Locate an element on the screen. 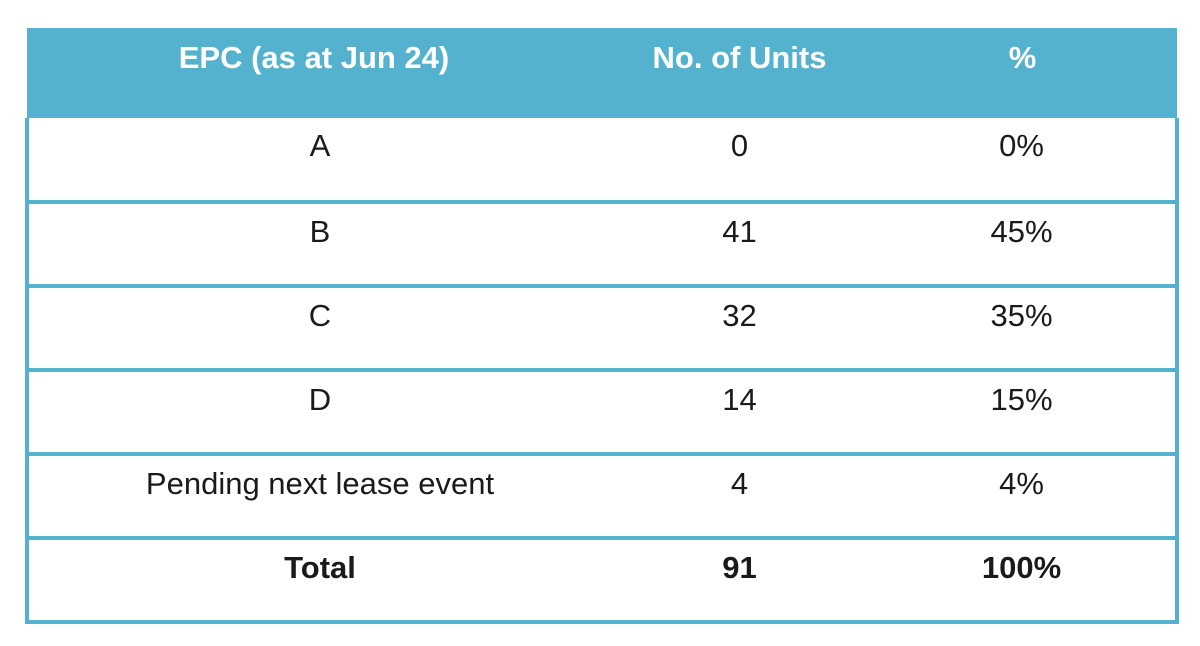  cell-epc: D is located at coordinates (318, 411).